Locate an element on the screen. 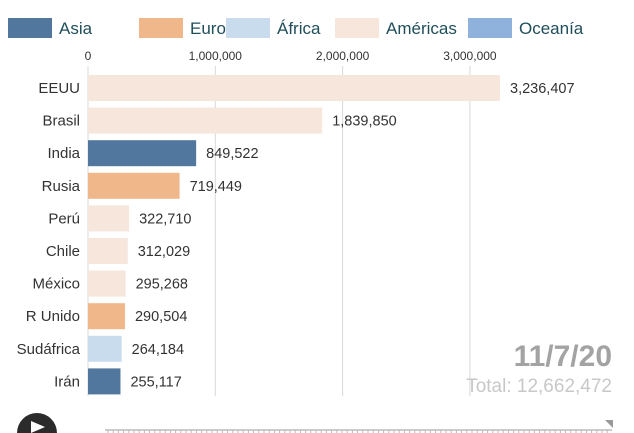 The image size is (634, 433). bar-mexico is located at coordinates (107, 283).